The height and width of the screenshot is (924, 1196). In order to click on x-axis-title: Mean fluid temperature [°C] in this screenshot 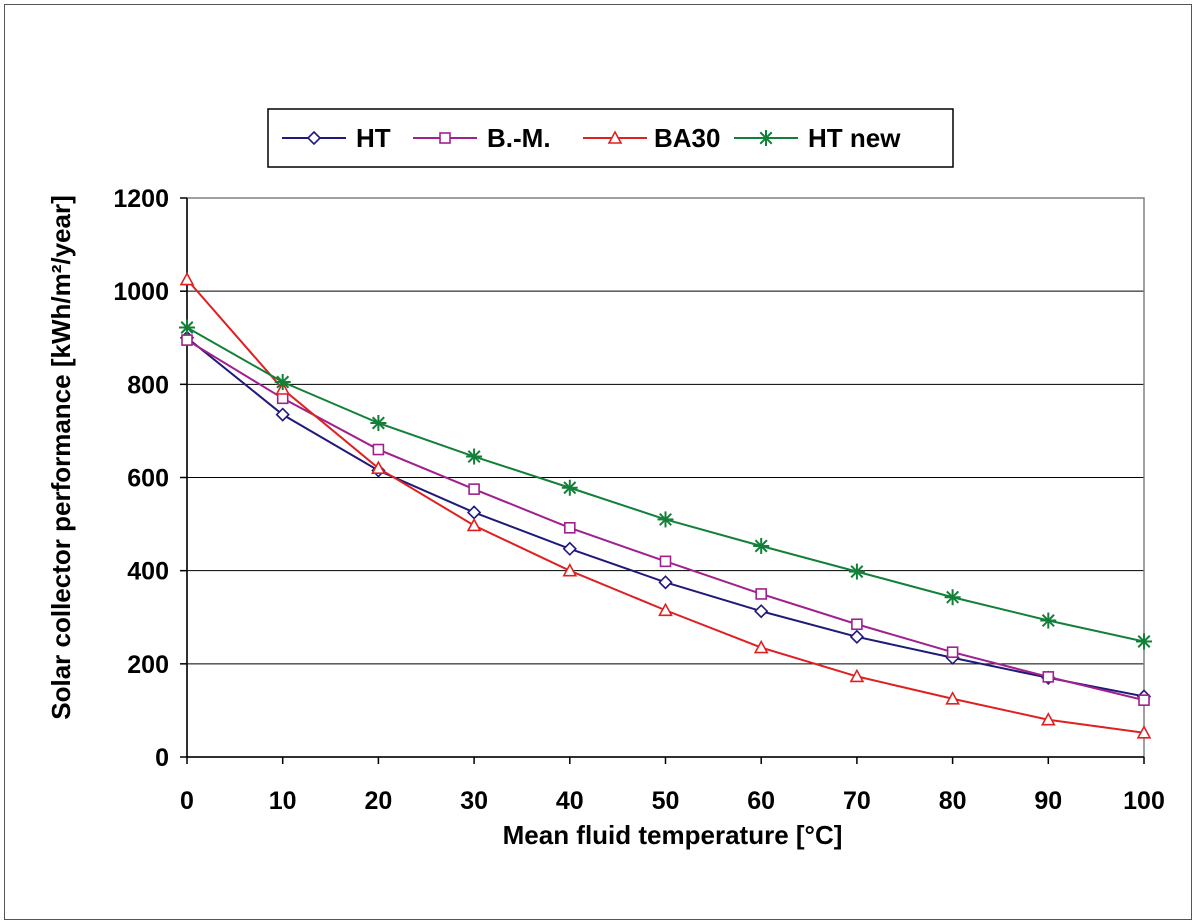, I will do `click(673, 835)`.